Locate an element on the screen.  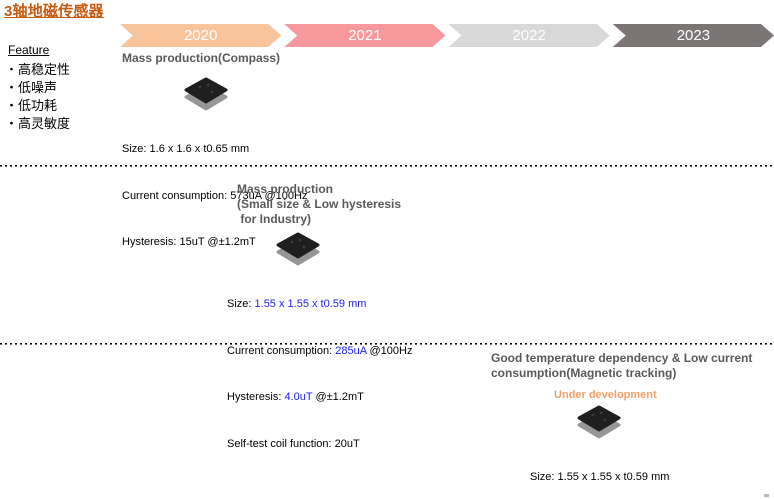
year-chevron-2020: 2020 is located at coordinates (200, 35).